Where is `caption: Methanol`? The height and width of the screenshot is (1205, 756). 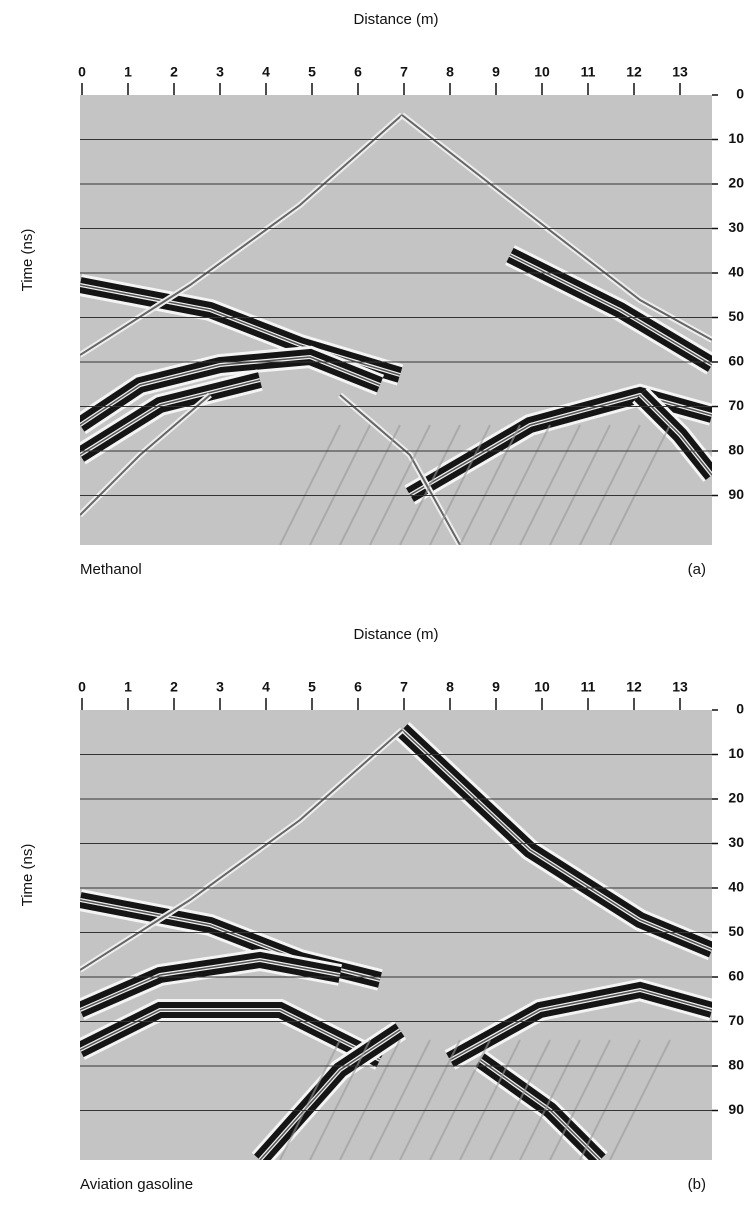 caption: Methanol is located at coordinates (111, 569).